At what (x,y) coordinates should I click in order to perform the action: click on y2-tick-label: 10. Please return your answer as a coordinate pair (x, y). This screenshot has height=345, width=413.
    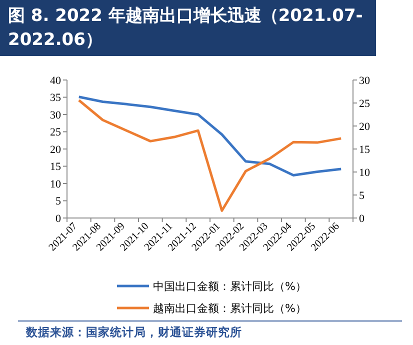
    Looking at the image, I should click on (364, 172).